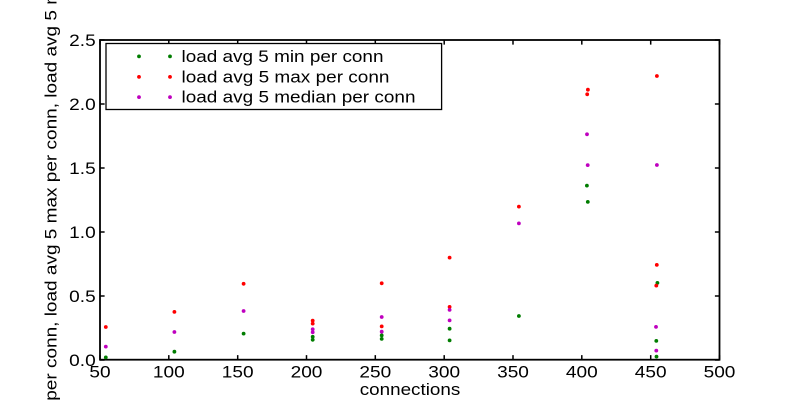 The image size is (800, 400). What do you see at coordinates (82, 168) in the screenshot?
I see `svg-text: 1.5` at bounding box center [82, 168].